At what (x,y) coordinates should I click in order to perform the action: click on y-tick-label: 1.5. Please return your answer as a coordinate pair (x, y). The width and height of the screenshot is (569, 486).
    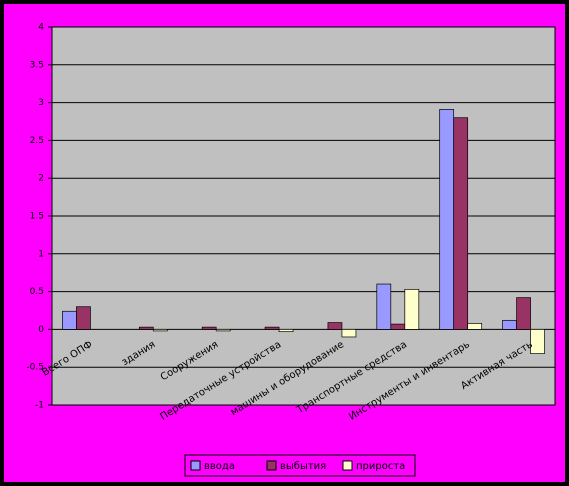
    Looking at the image, I should click on (37, 217).